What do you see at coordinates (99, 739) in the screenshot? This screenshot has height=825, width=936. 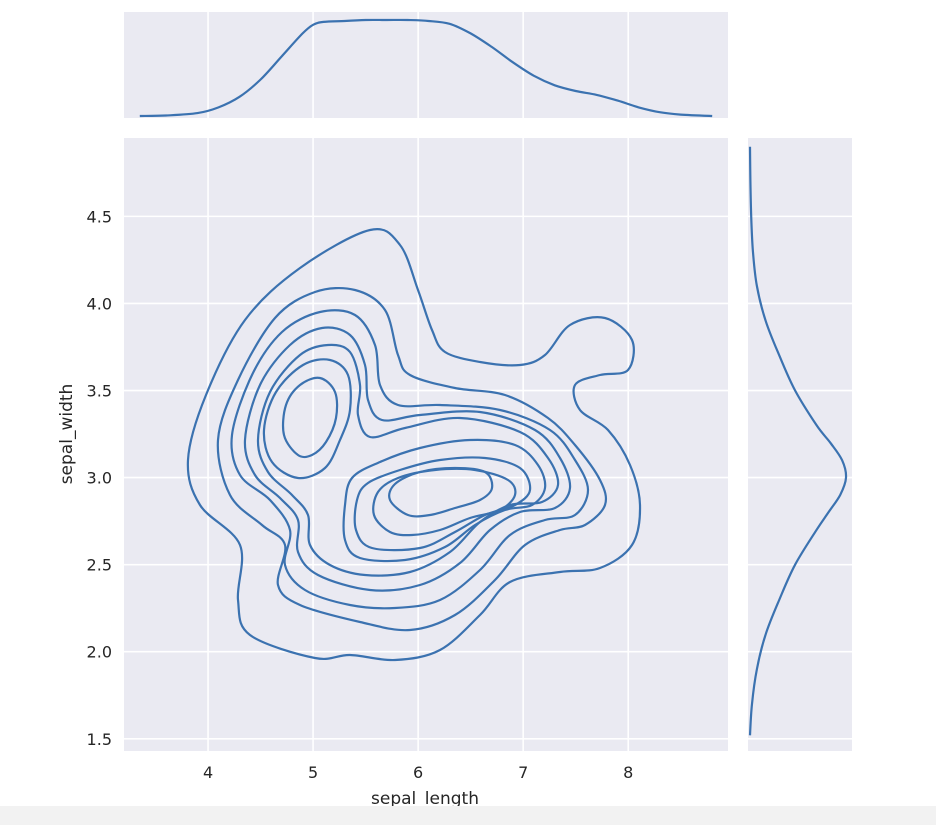 I see `y-tick-label: 1.5` at bounding box center [99, 739].